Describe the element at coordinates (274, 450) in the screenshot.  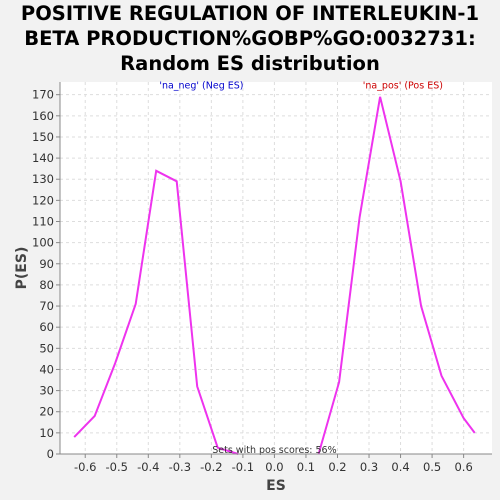
I see `pos-scores-annotation: Sets with pos scores: 56%` at that location.